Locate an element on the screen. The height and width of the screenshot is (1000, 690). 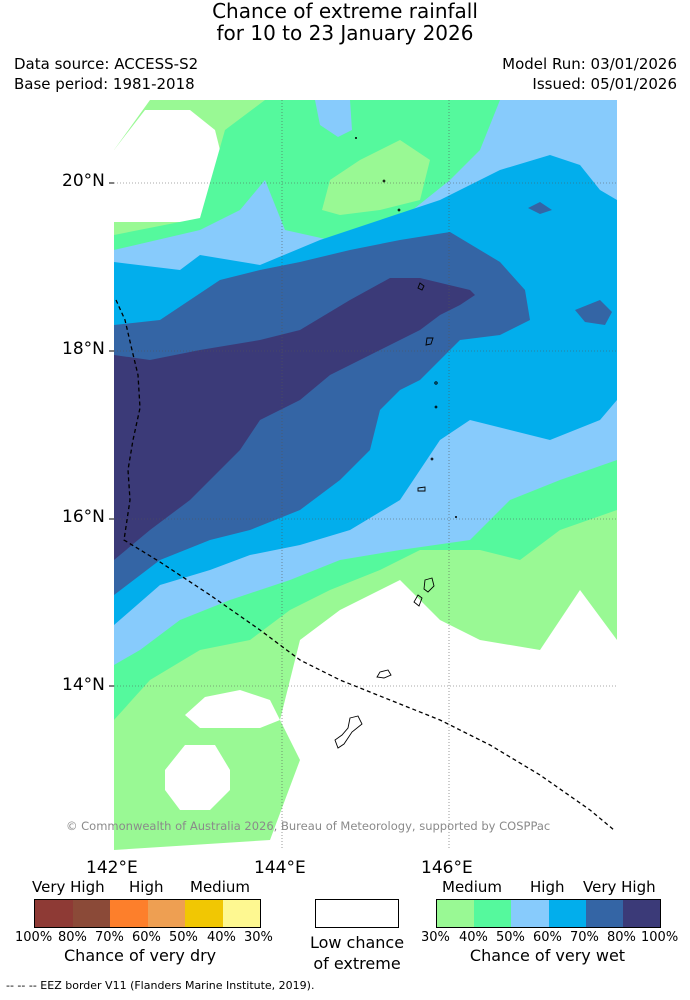
wet-tick-30: 30% is located at coordinates (435, 937).